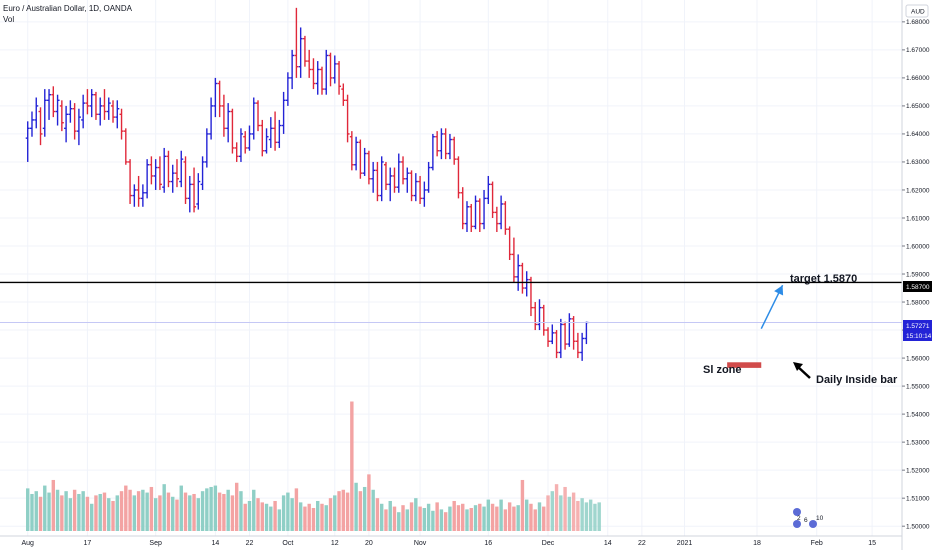 Image resolution: width=932 pixels, height=550 pixels. What do you see at coordinates (918, 22) in the screenshot?
I see `y-tick-label: 1.68000` at bounding box center [918, 22].